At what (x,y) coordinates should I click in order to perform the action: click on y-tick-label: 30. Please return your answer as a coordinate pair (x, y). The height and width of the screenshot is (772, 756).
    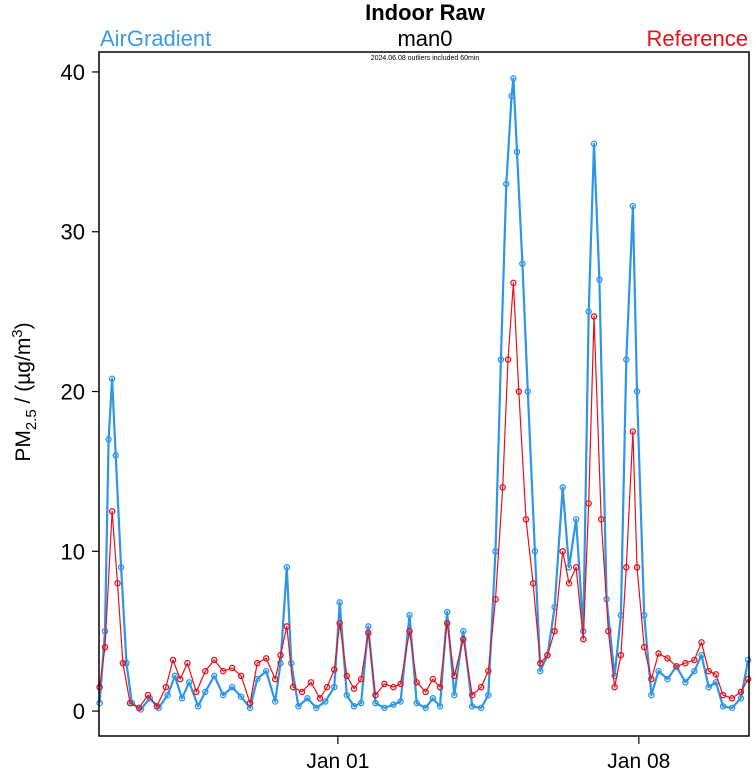
    Looking at the image, I should click on (73, 232).